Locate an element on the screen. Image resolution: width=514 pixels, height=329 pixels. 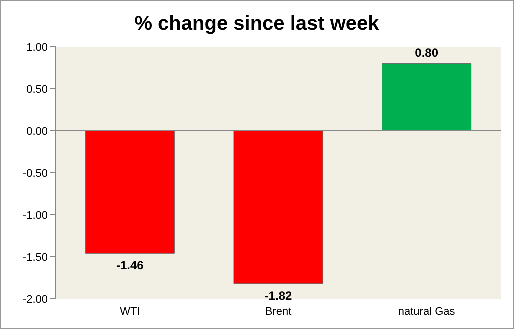
data-label: -1.46 is located at coordinates (130, 265).